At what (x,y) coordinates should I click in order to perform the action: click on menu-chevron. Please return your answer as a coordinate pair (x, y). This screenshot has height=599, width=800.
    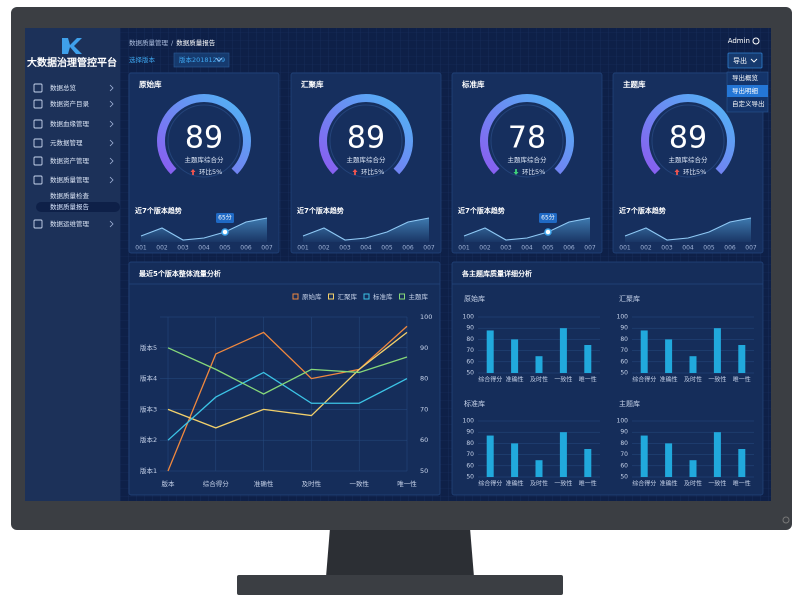
    Looking at the image, I should click on (111, 224).